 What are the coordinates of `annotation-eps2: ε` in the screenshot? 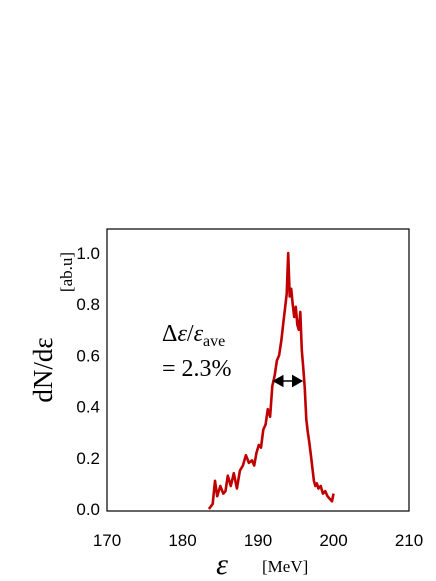 It's located at (199, 334).